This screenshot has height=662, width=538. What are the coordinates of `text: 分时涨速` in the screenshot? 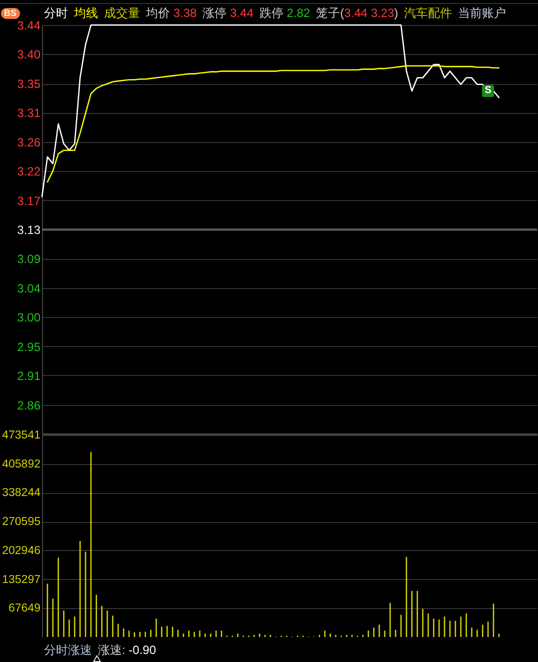 It's located at (68, 650).